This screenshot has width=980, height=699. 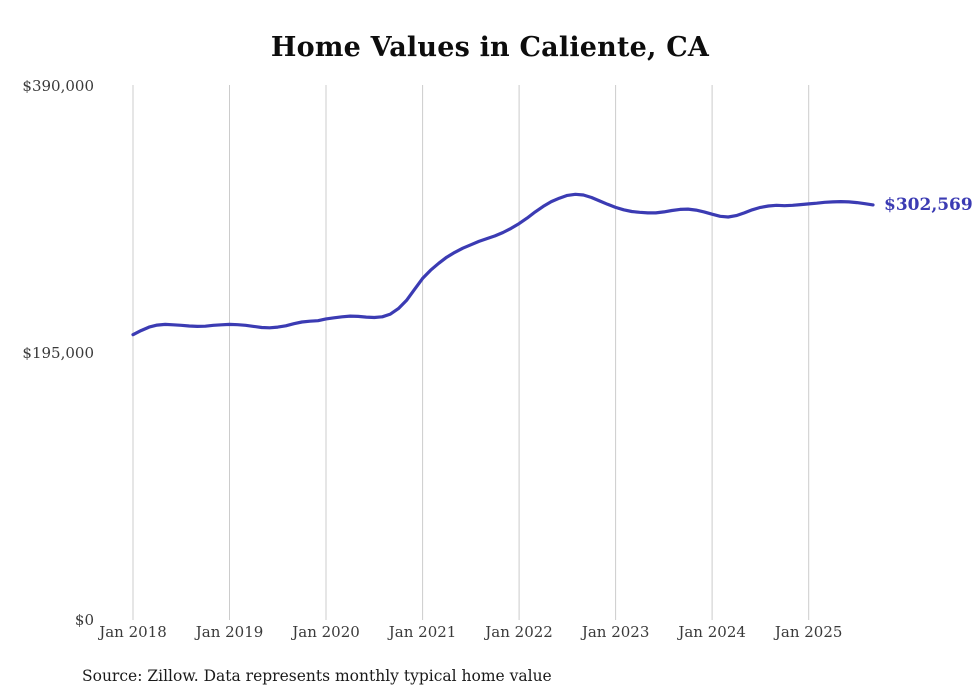 What do you see at coordinates (58, 86) in the screenshot?
I see `y-axis-tick-390000: $390,000` at bounding box center [58, 86].